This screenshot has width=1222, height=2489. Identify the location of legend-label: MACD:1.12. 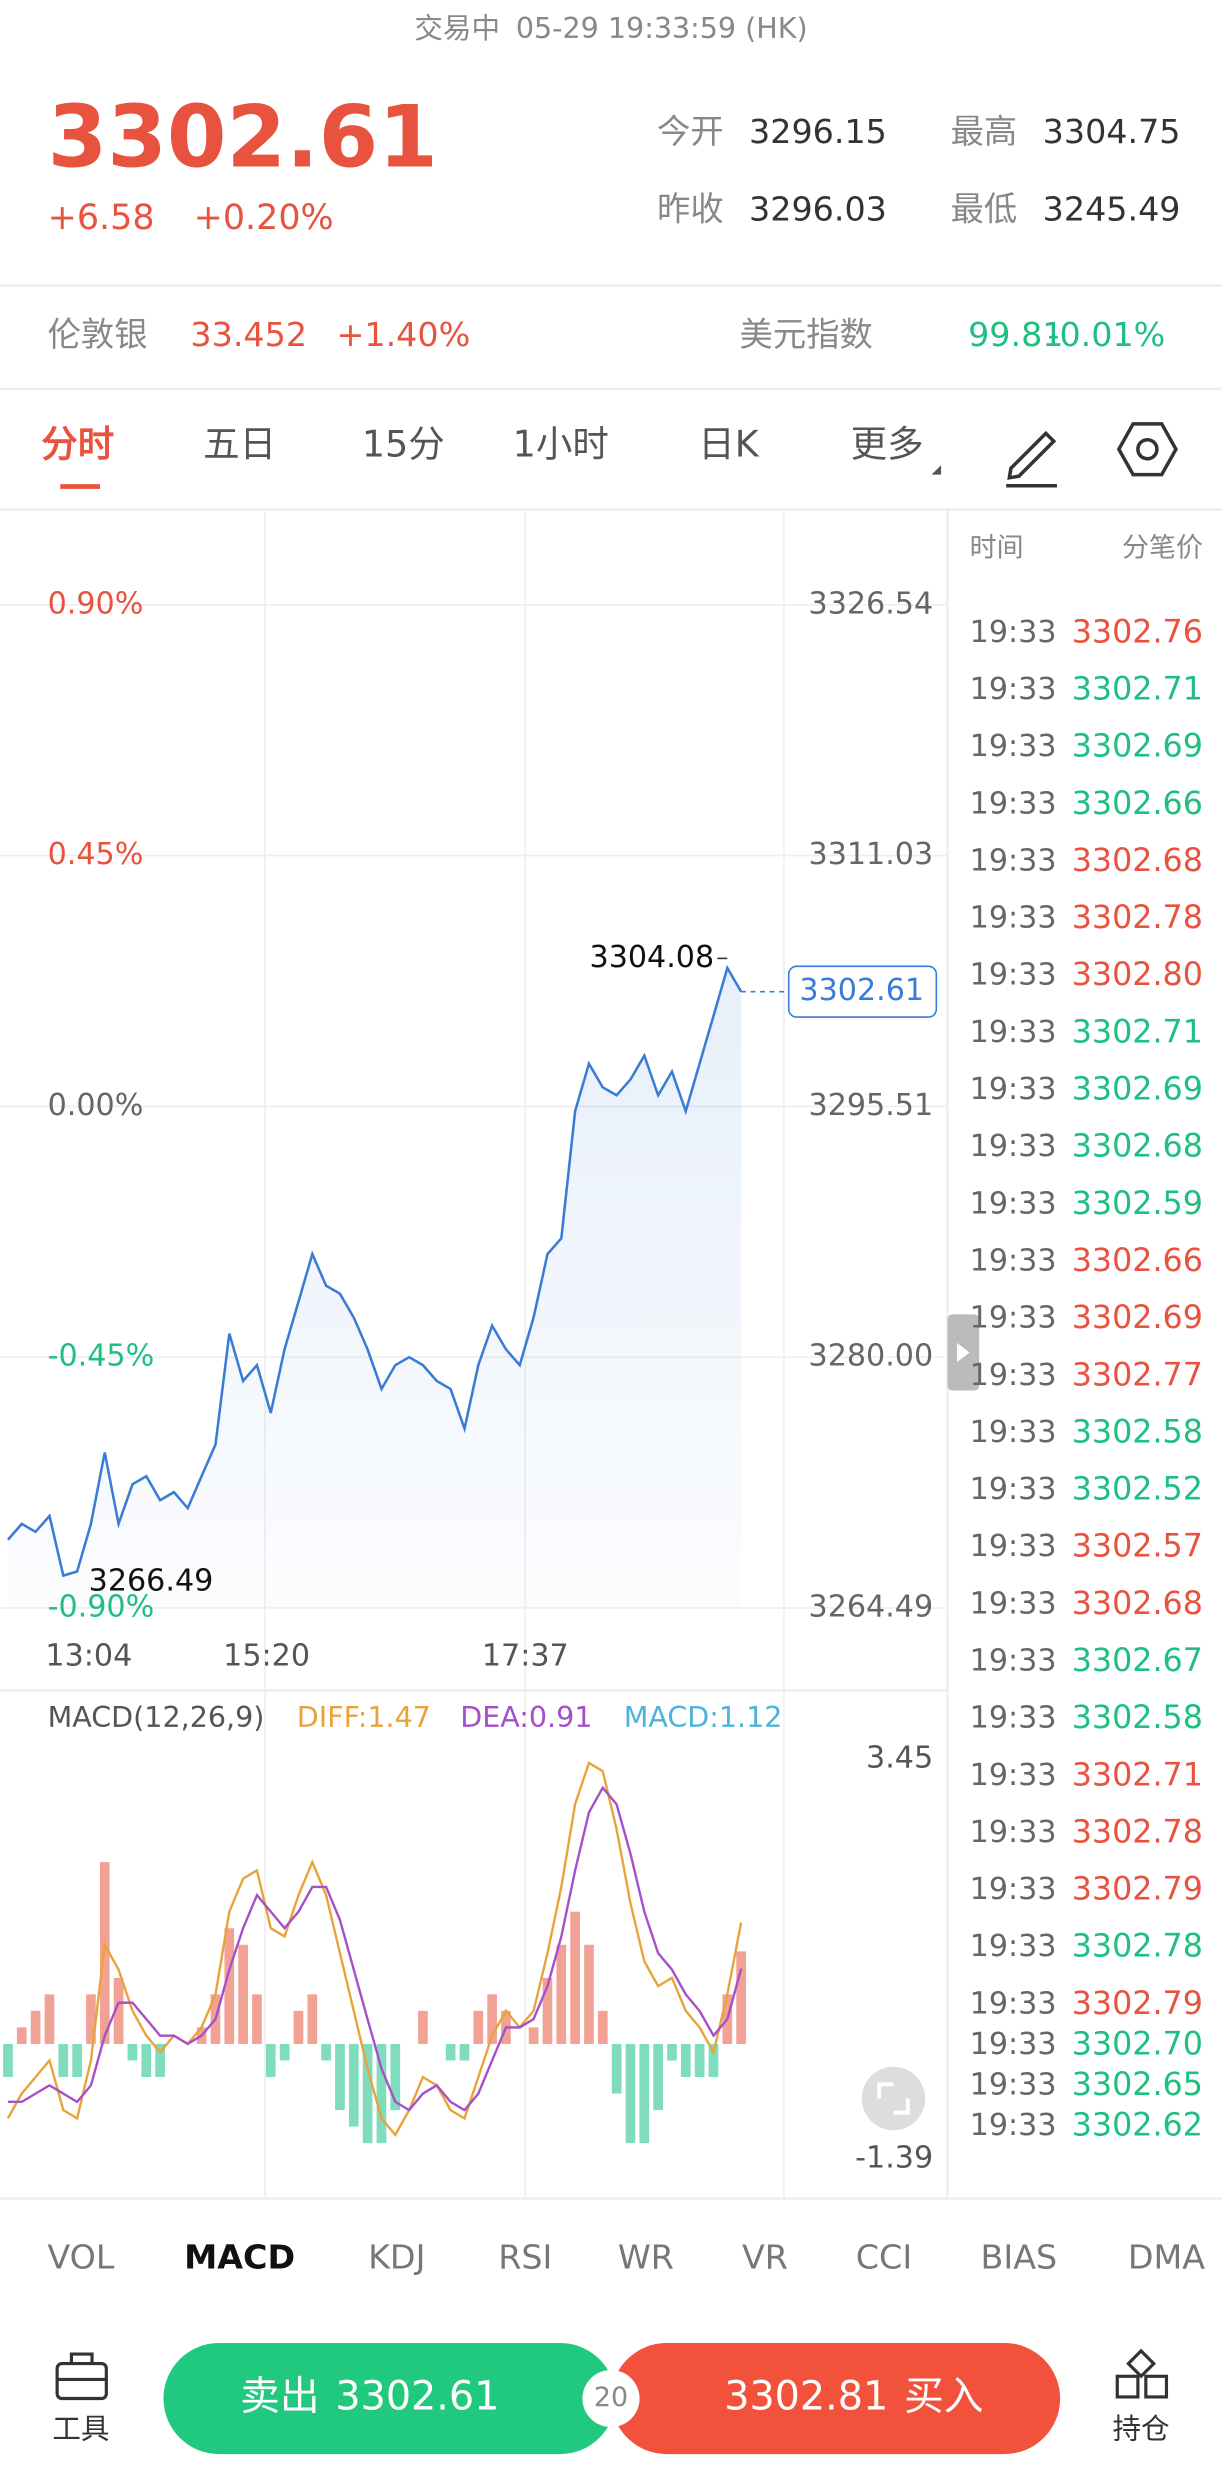
(703, 1717).